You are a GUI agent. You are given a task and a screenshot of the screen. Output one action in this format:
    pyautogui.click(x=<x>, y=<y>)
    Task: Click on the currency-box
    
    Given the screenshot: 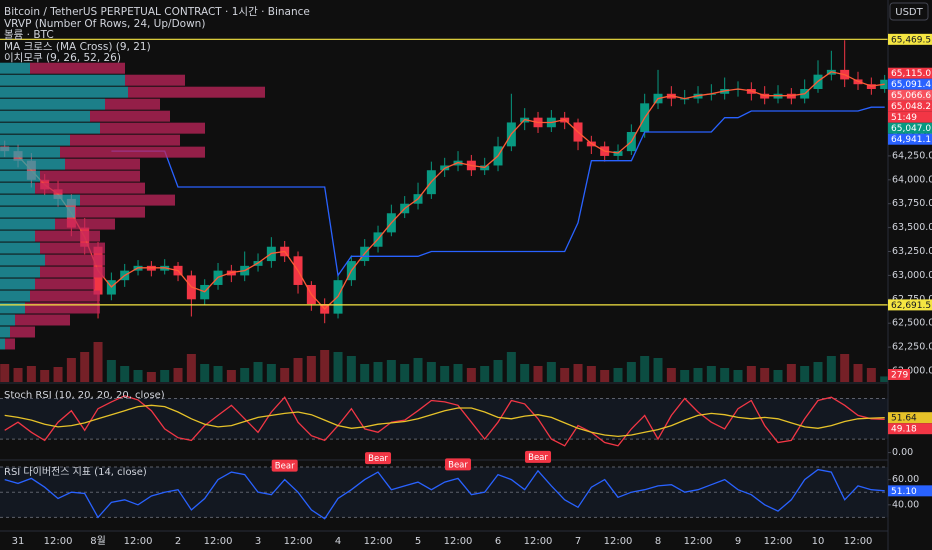 What is the action you would take?
    pyautogui.click(x=909, y=11)
    